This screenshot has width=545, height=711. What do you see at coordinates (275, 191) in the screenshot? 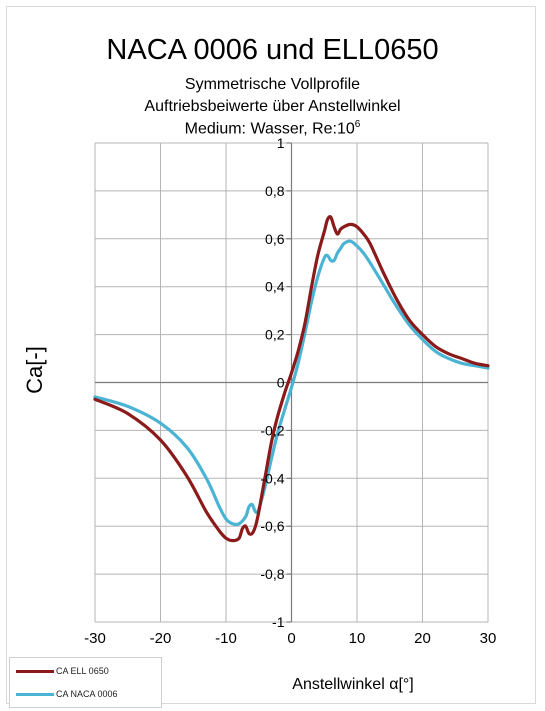
I see `y-tick-label: 0,8` at bounding box center [275, 191].